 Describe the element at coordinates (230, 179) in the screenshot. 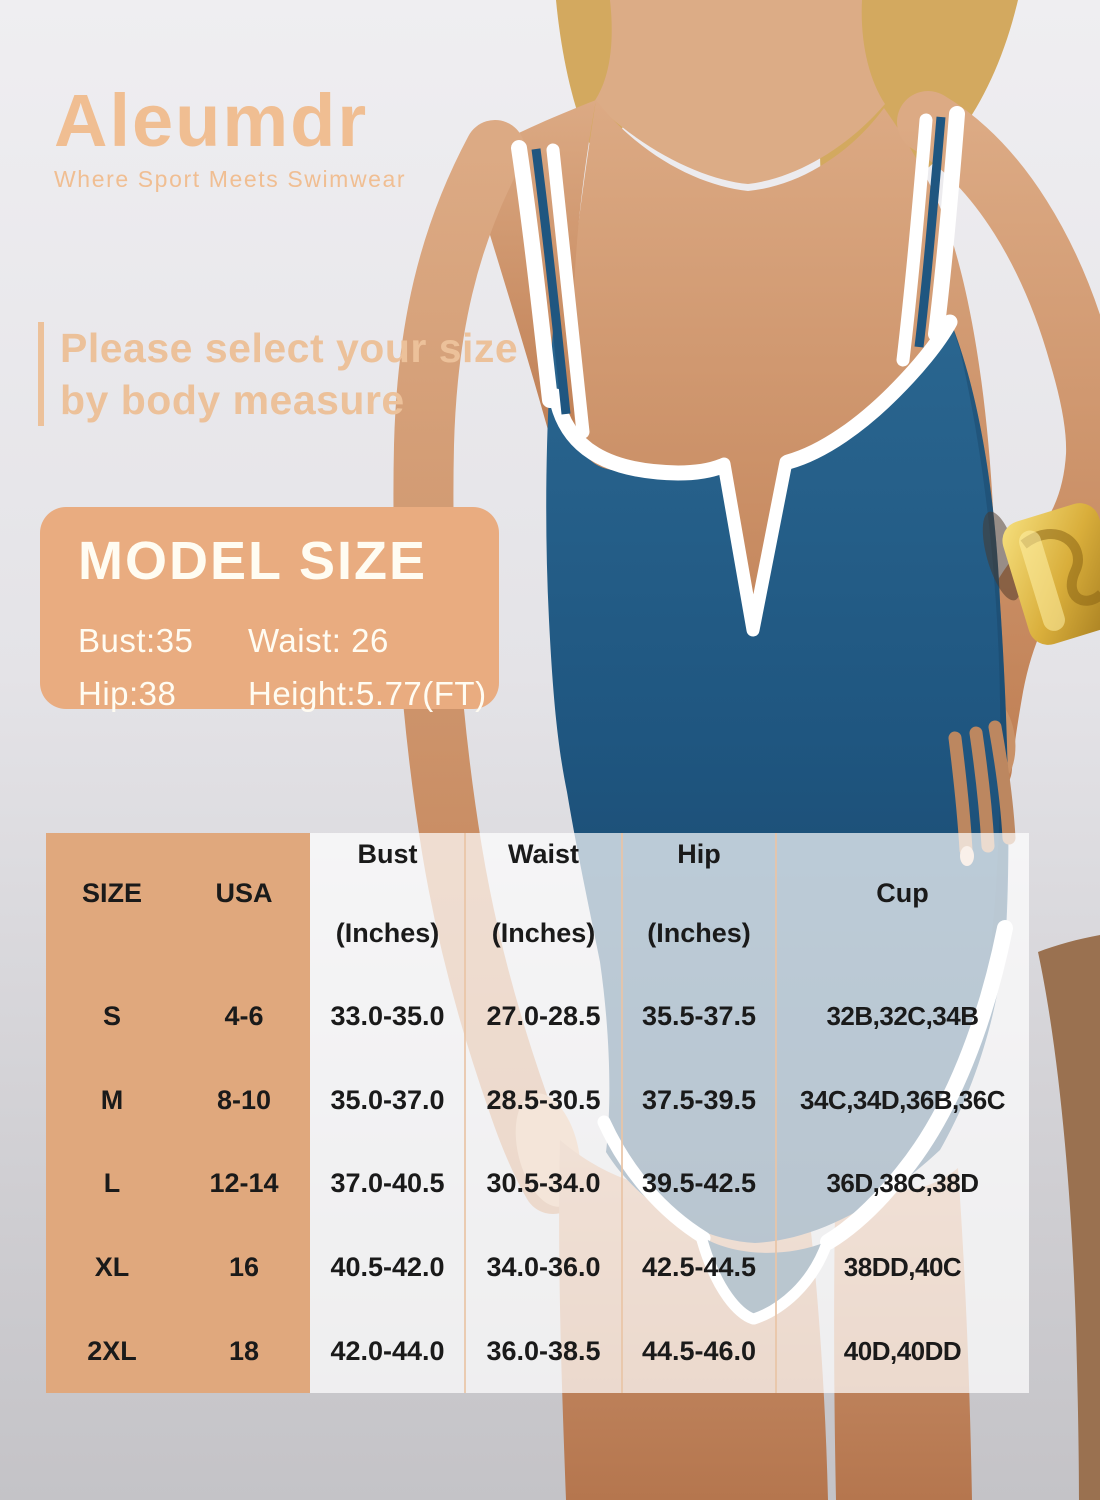

I see `brand-tagline: Where Sport Meets Swimwear` at that location.